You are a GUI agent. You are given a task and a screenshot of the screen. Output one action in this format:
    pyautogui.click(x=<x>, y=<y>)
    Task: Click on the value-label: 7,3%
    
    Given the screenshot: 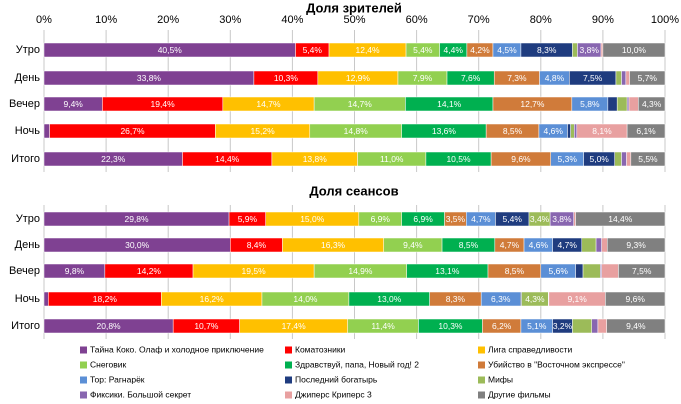 What is the action you would take?
    pyautogui.click(x=517, y=78)
    